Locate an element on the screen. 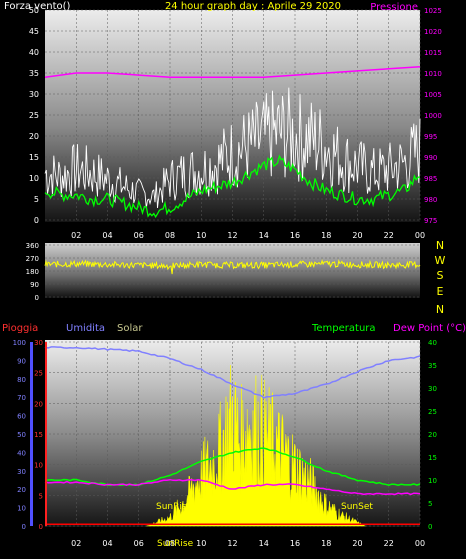 This screenshot has width=466, height=559. wind-x-tick: 08 is located at coordinates (170, 235).